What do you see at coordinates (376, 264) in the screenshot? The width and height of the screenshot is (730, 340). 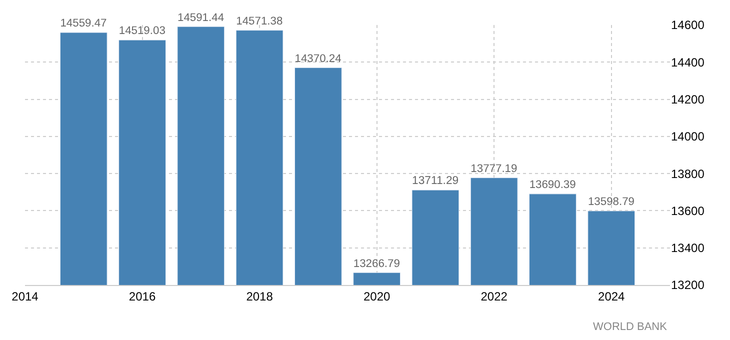 I see `data-label: 13266.79` at bounding box center [376, 264].